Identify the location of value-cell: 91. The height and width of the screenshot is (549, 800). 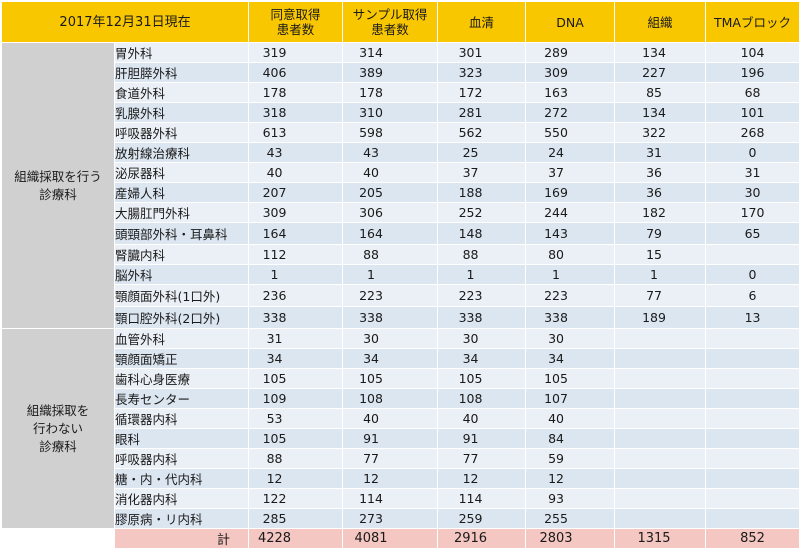
(390, 438).